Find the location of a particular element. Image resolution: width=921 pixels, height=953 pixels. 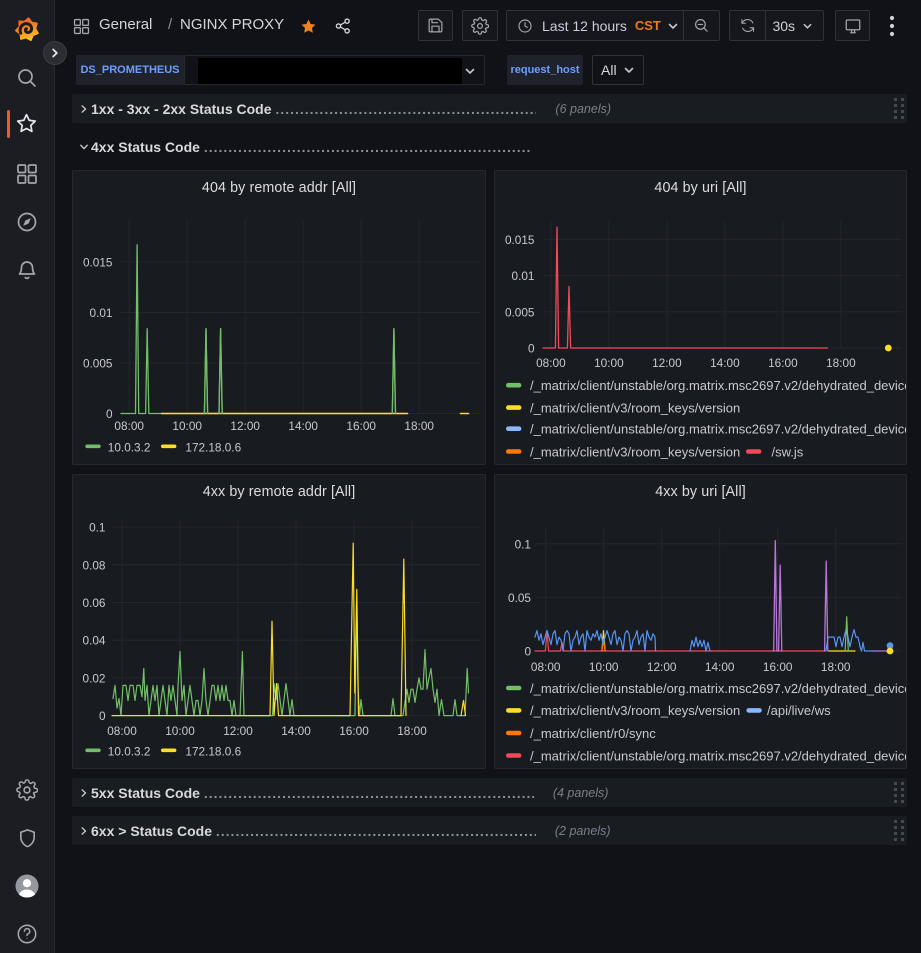

svg-text: 0.02 is located at coordinates (94, 678).